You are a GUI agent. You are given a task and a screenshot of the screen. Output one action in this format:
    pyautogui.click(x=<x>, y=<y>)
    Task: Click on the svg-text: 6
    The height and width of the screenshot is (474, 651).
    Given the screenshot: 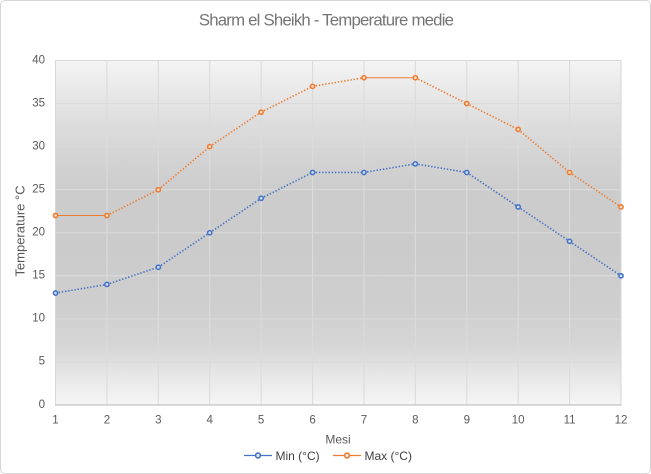 What is the action you would take?
    pyautogui.click(x=312, y=421)
    